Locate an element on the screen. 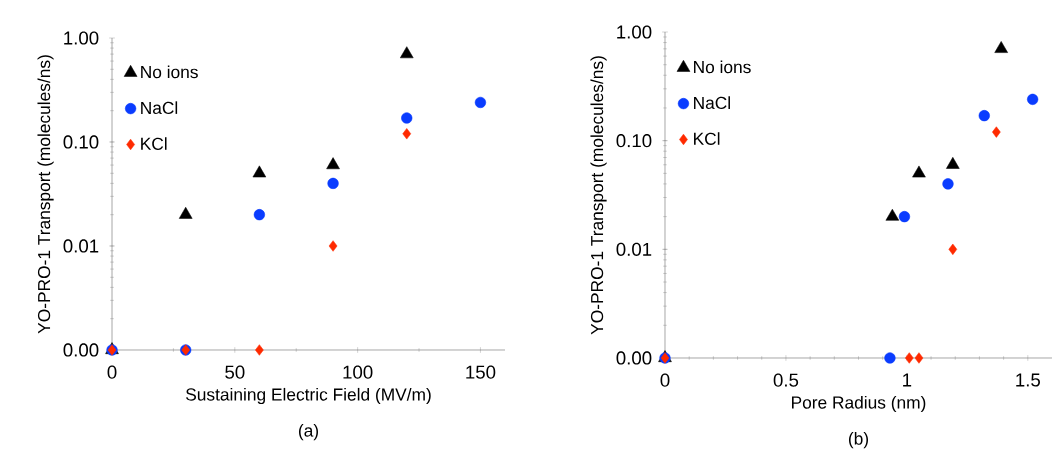 Image resolution: width=1057 pixels, height=471 pixels. x-tick-label: 1 is located at coordinates (907, 380).